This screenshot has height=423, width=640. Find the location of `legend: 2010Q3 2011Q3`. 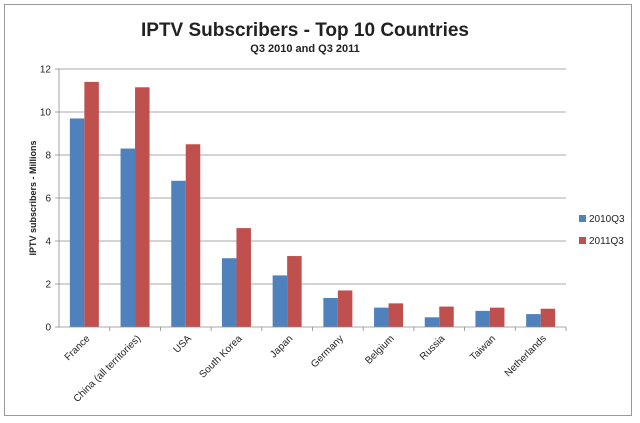

legend: 2010Q3 2011Q3 is located at coordinates (602, 230).